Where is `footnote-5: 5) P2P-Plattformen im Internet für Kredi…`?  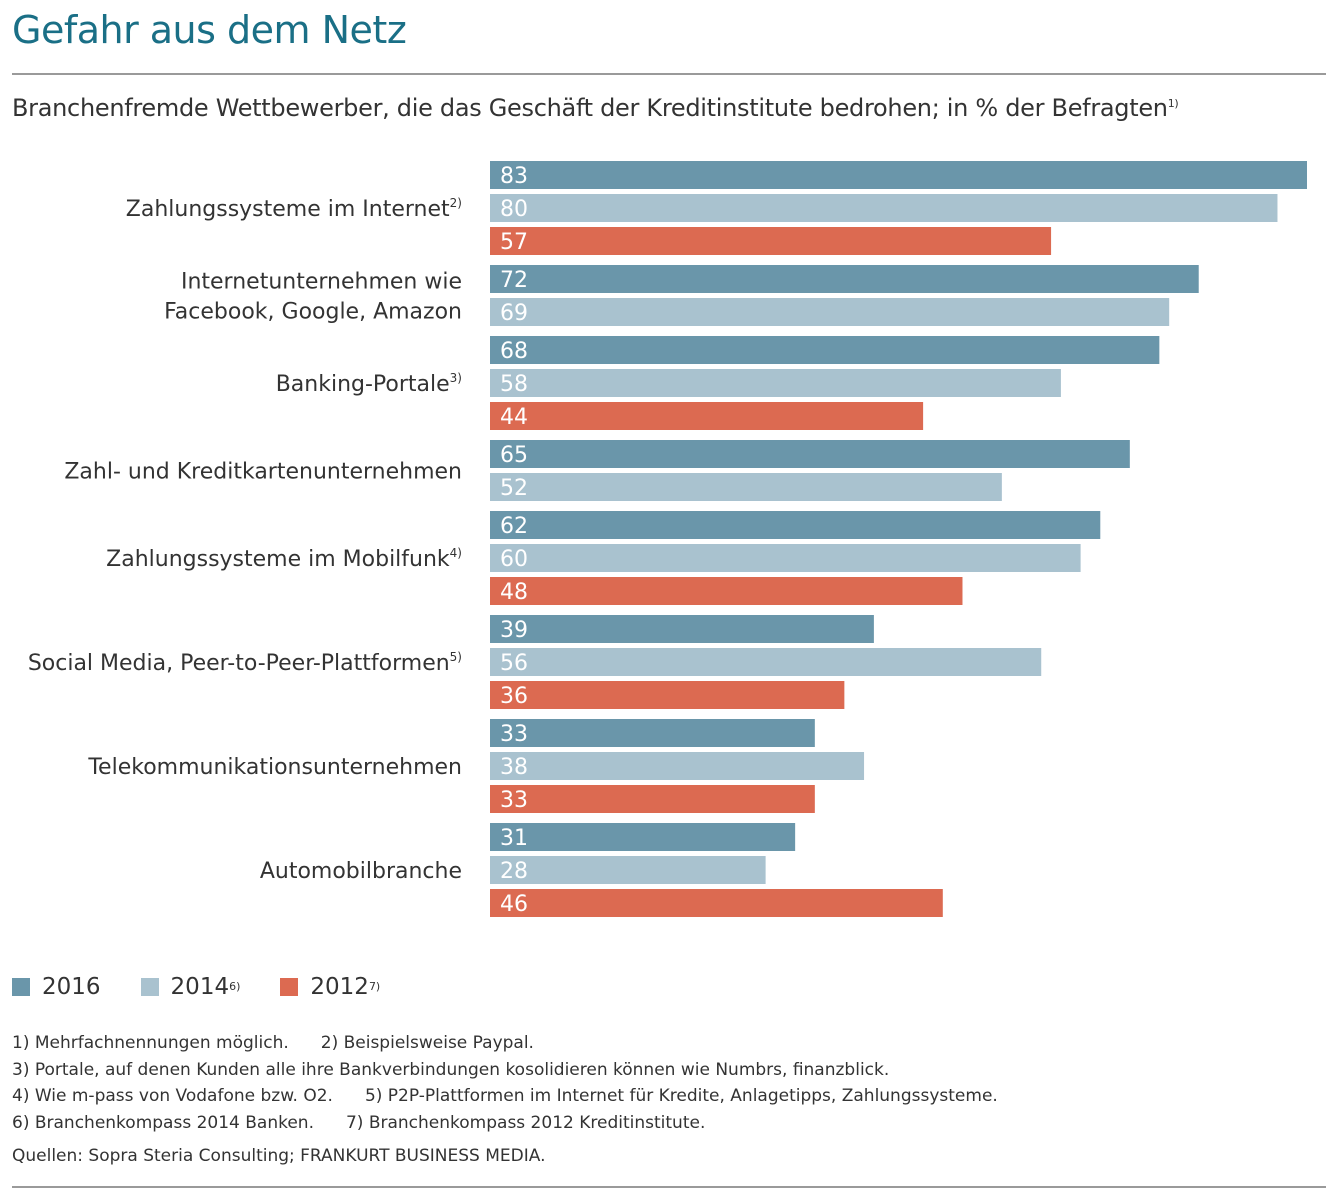 footnote-5: 5) P2P-Plattformen im Internet für Kredi… is located at coordinates (681, 1096).